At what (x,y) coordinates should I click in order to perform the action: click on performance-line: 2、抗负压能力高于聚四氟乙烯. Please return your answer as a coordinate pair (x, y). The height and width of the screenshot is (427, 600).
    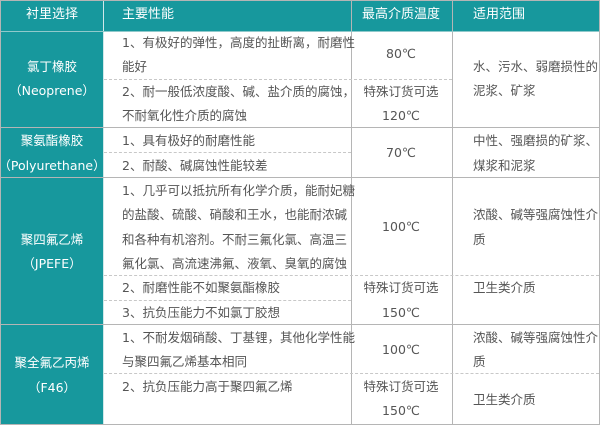
    Looking at the image, I should click on (207, 386).